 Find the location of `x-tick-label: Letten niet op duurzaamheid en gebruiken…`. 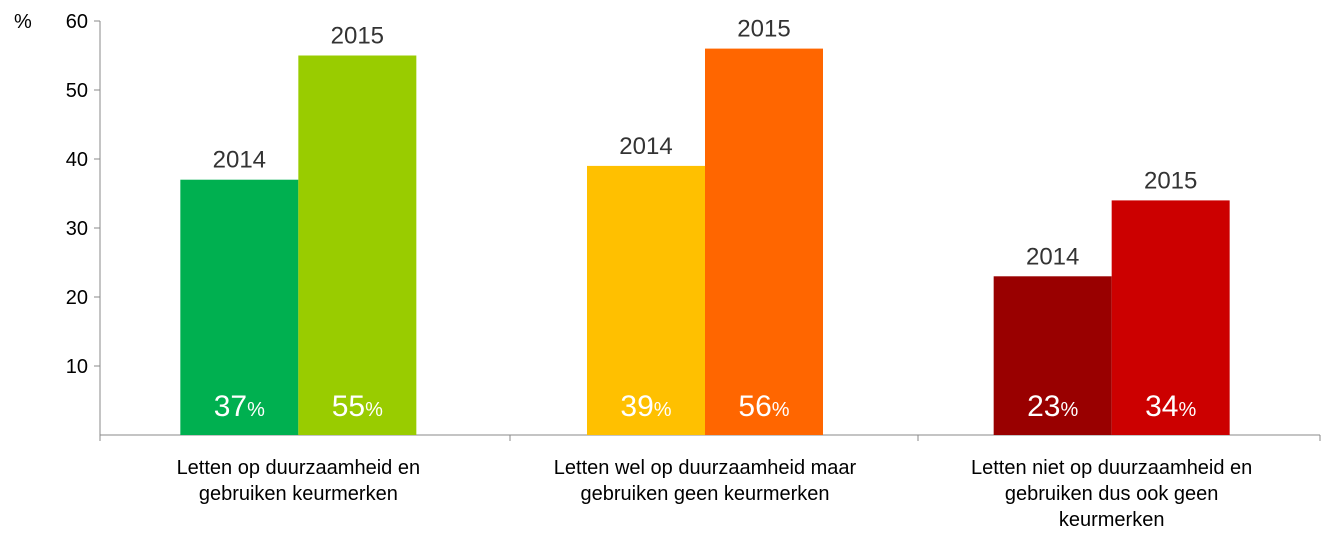

x-tick-label: Letten niet op duurzaamheid en gebruiken… is located at coordinates (1111, 494).